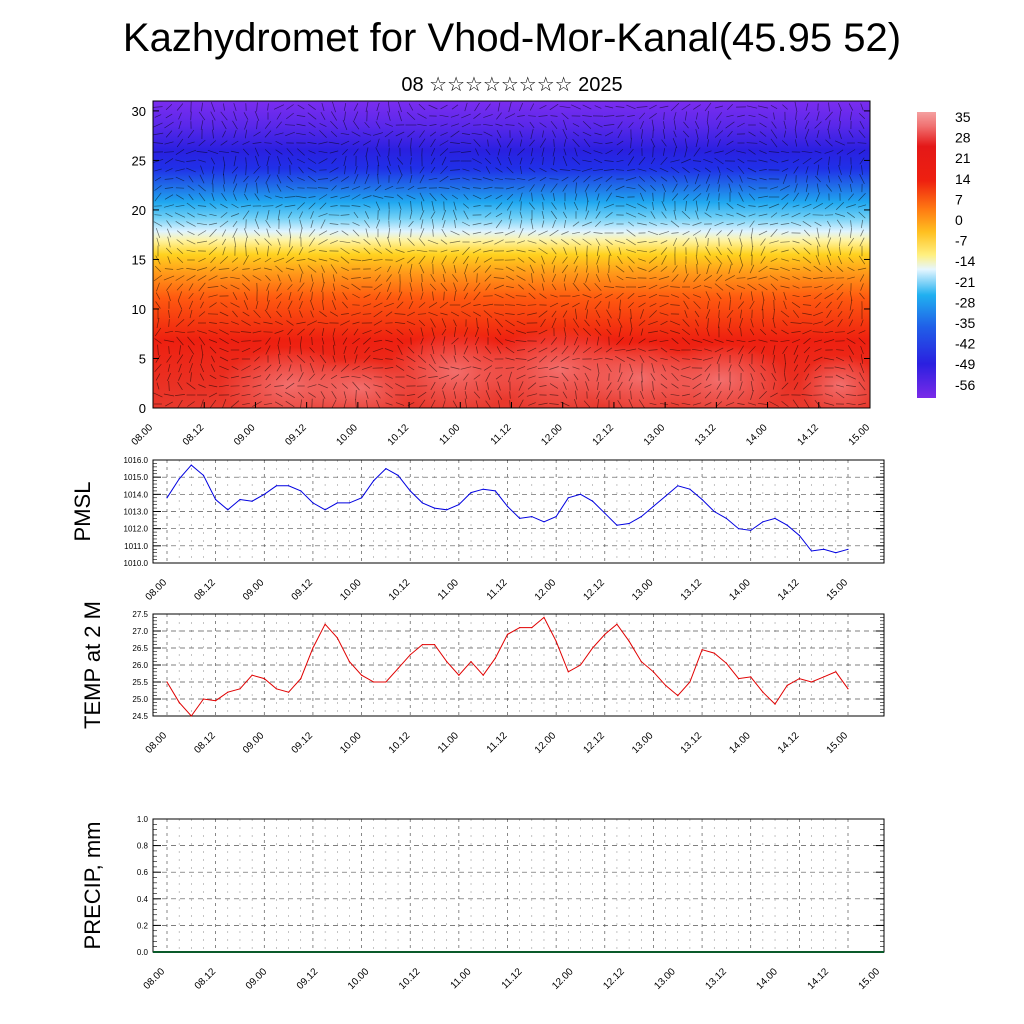 The image size is (1024, 1024). What do you see at coordinates (143, 872) in the screenshot?
I see `y-tick-label: 0.6` at bounding box center [143, 872].